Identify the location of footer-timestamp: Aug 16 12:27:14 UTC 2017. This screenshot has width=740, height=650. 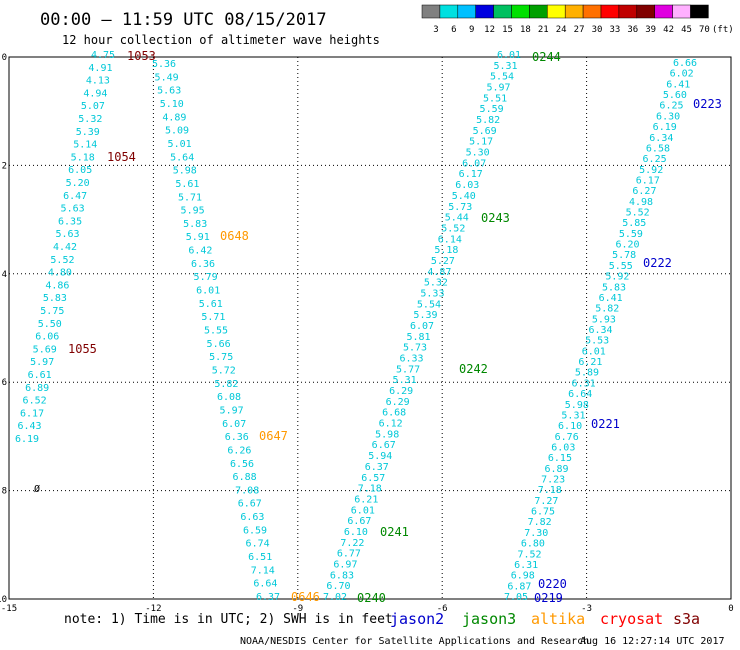
(652, 641).